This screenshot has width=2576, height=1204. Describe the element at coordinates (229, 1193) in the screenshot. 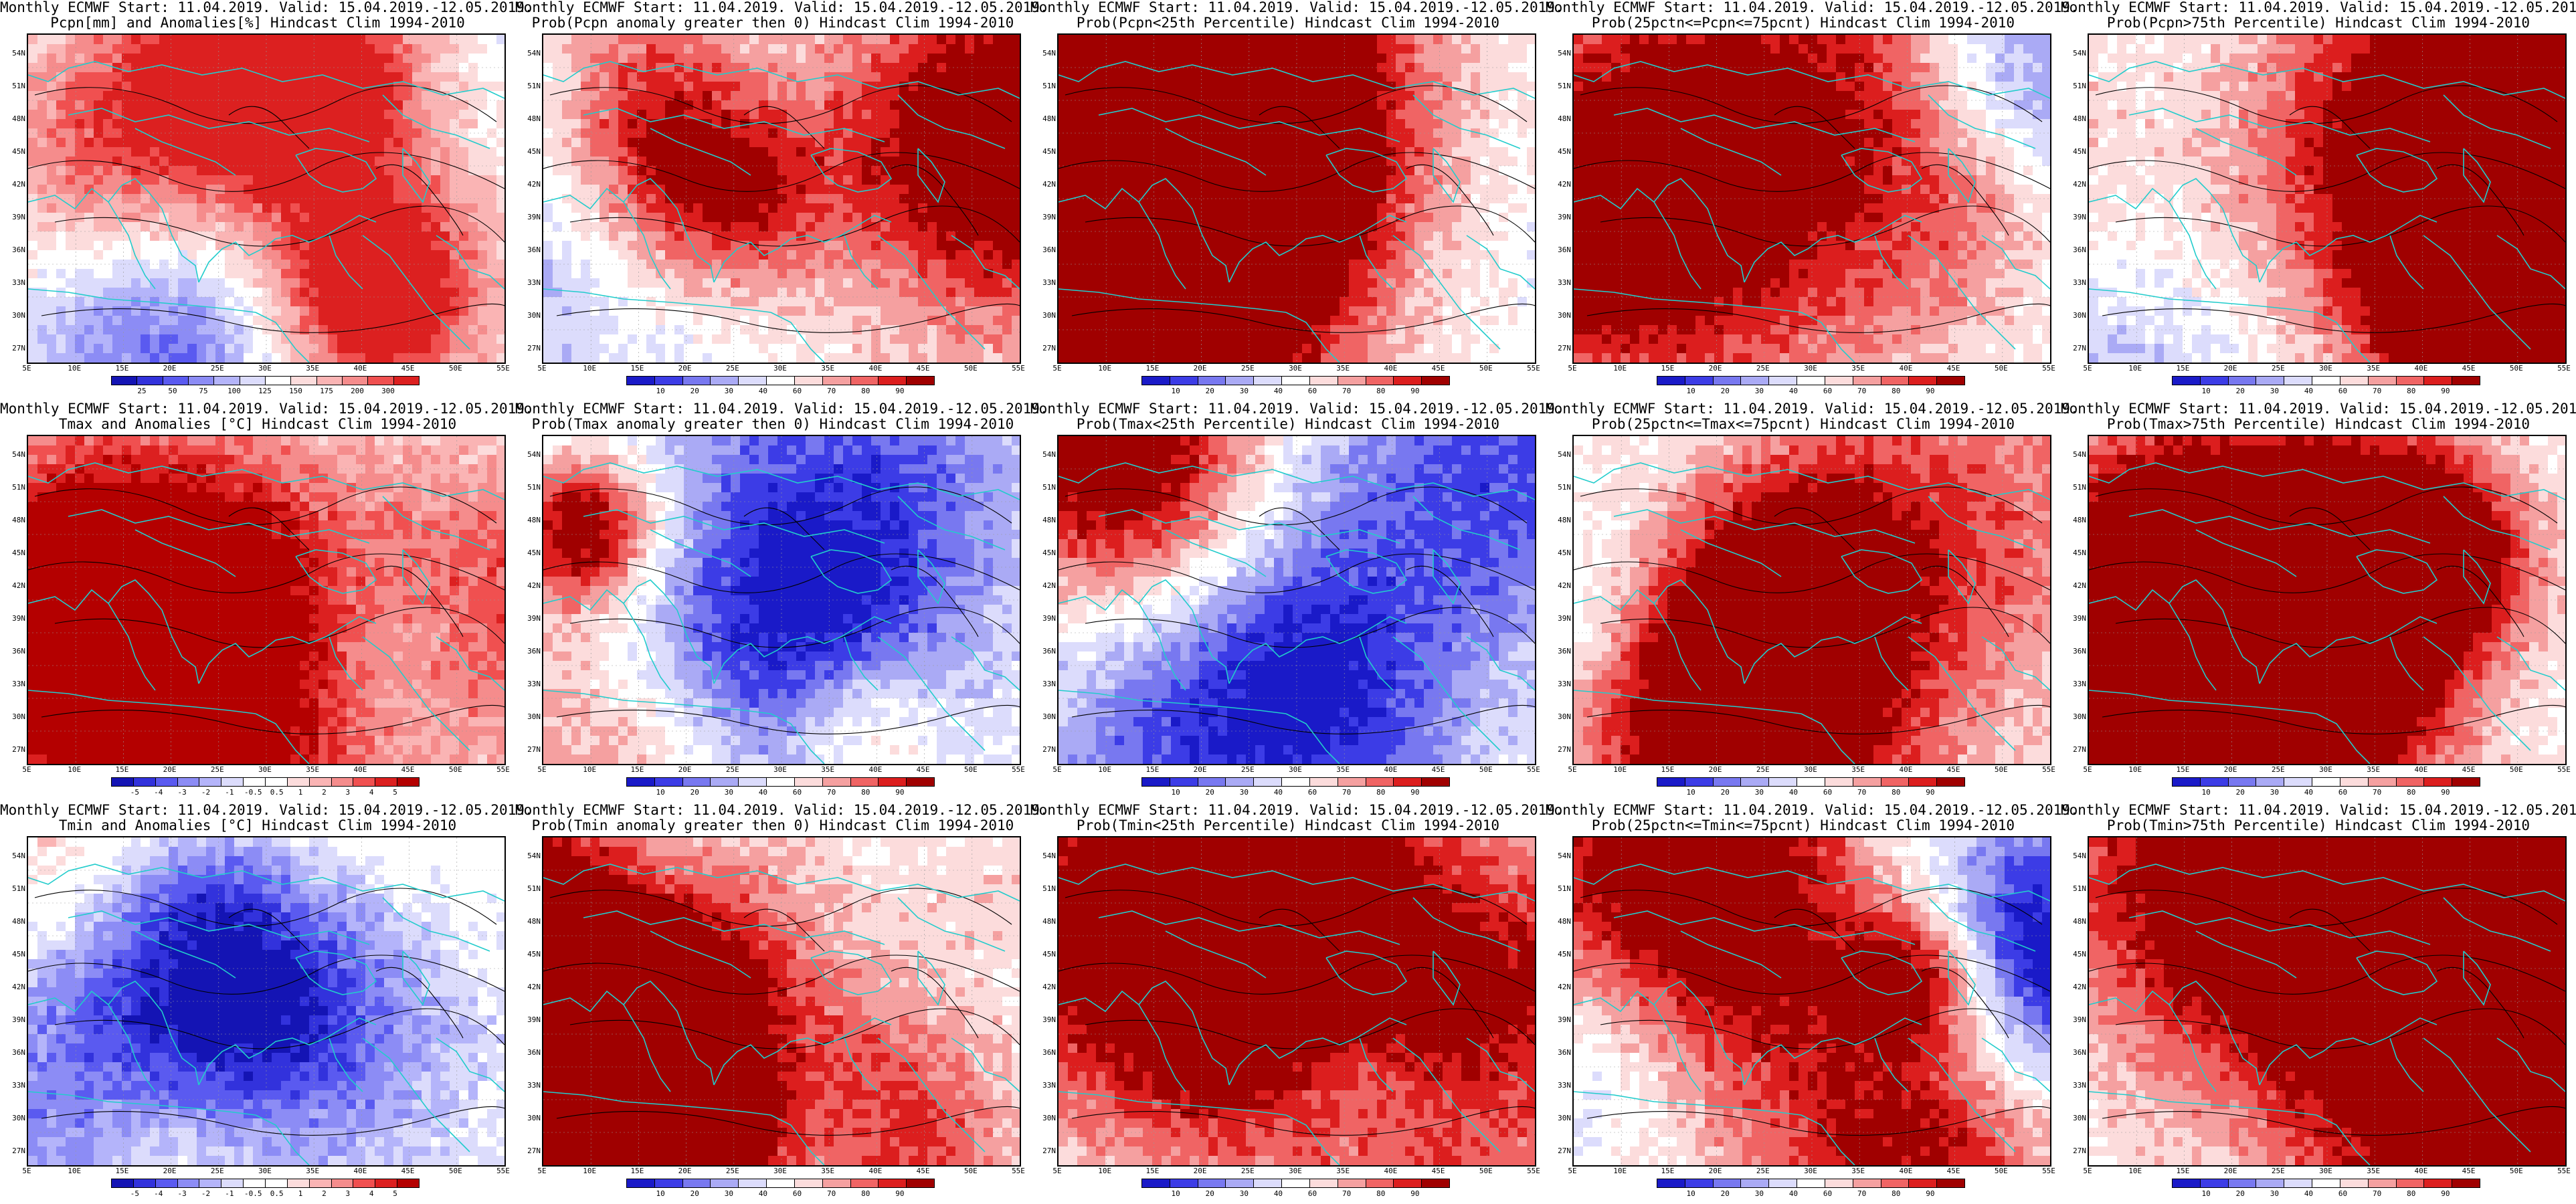

I see `legend-tick-label: -1` at that location.